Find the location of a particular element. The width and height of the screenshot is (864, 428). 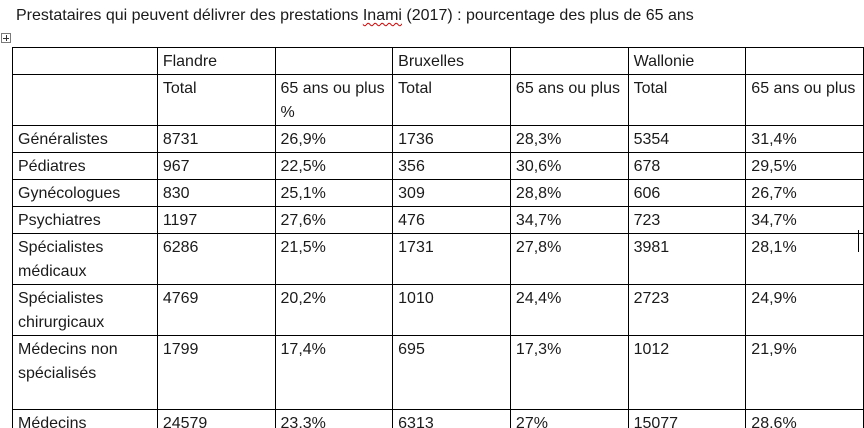

table-cell: 3981 is located at coordinates (687, 259).